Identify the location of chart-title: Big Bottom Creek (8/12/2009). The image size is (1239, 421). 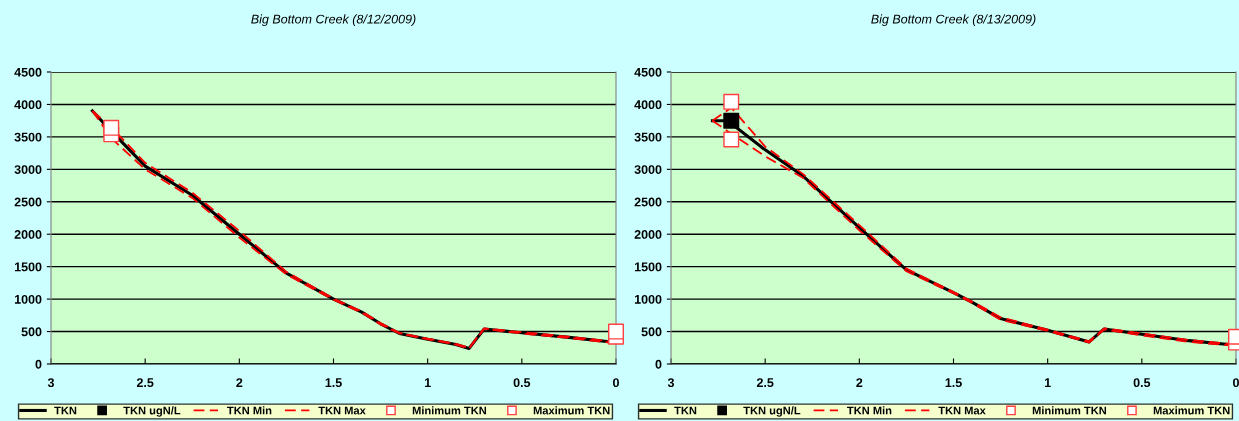
(333, 20).